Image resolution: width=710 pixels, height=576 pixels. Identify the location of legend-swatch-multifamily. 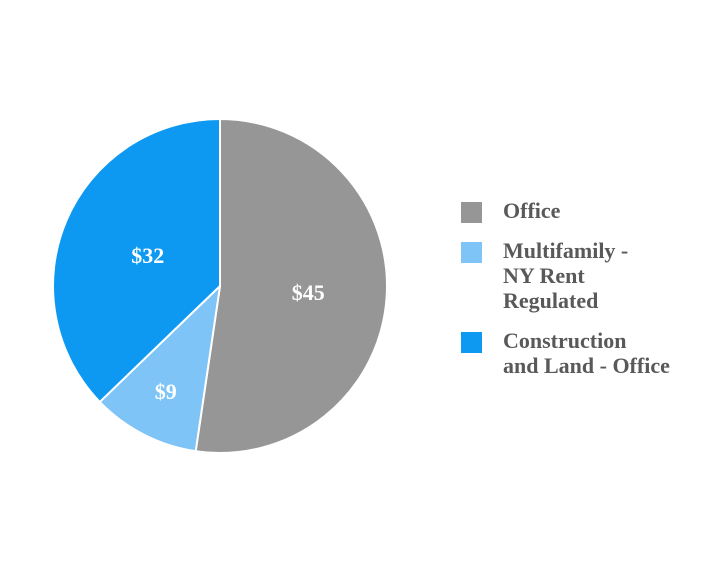
(471, 252).